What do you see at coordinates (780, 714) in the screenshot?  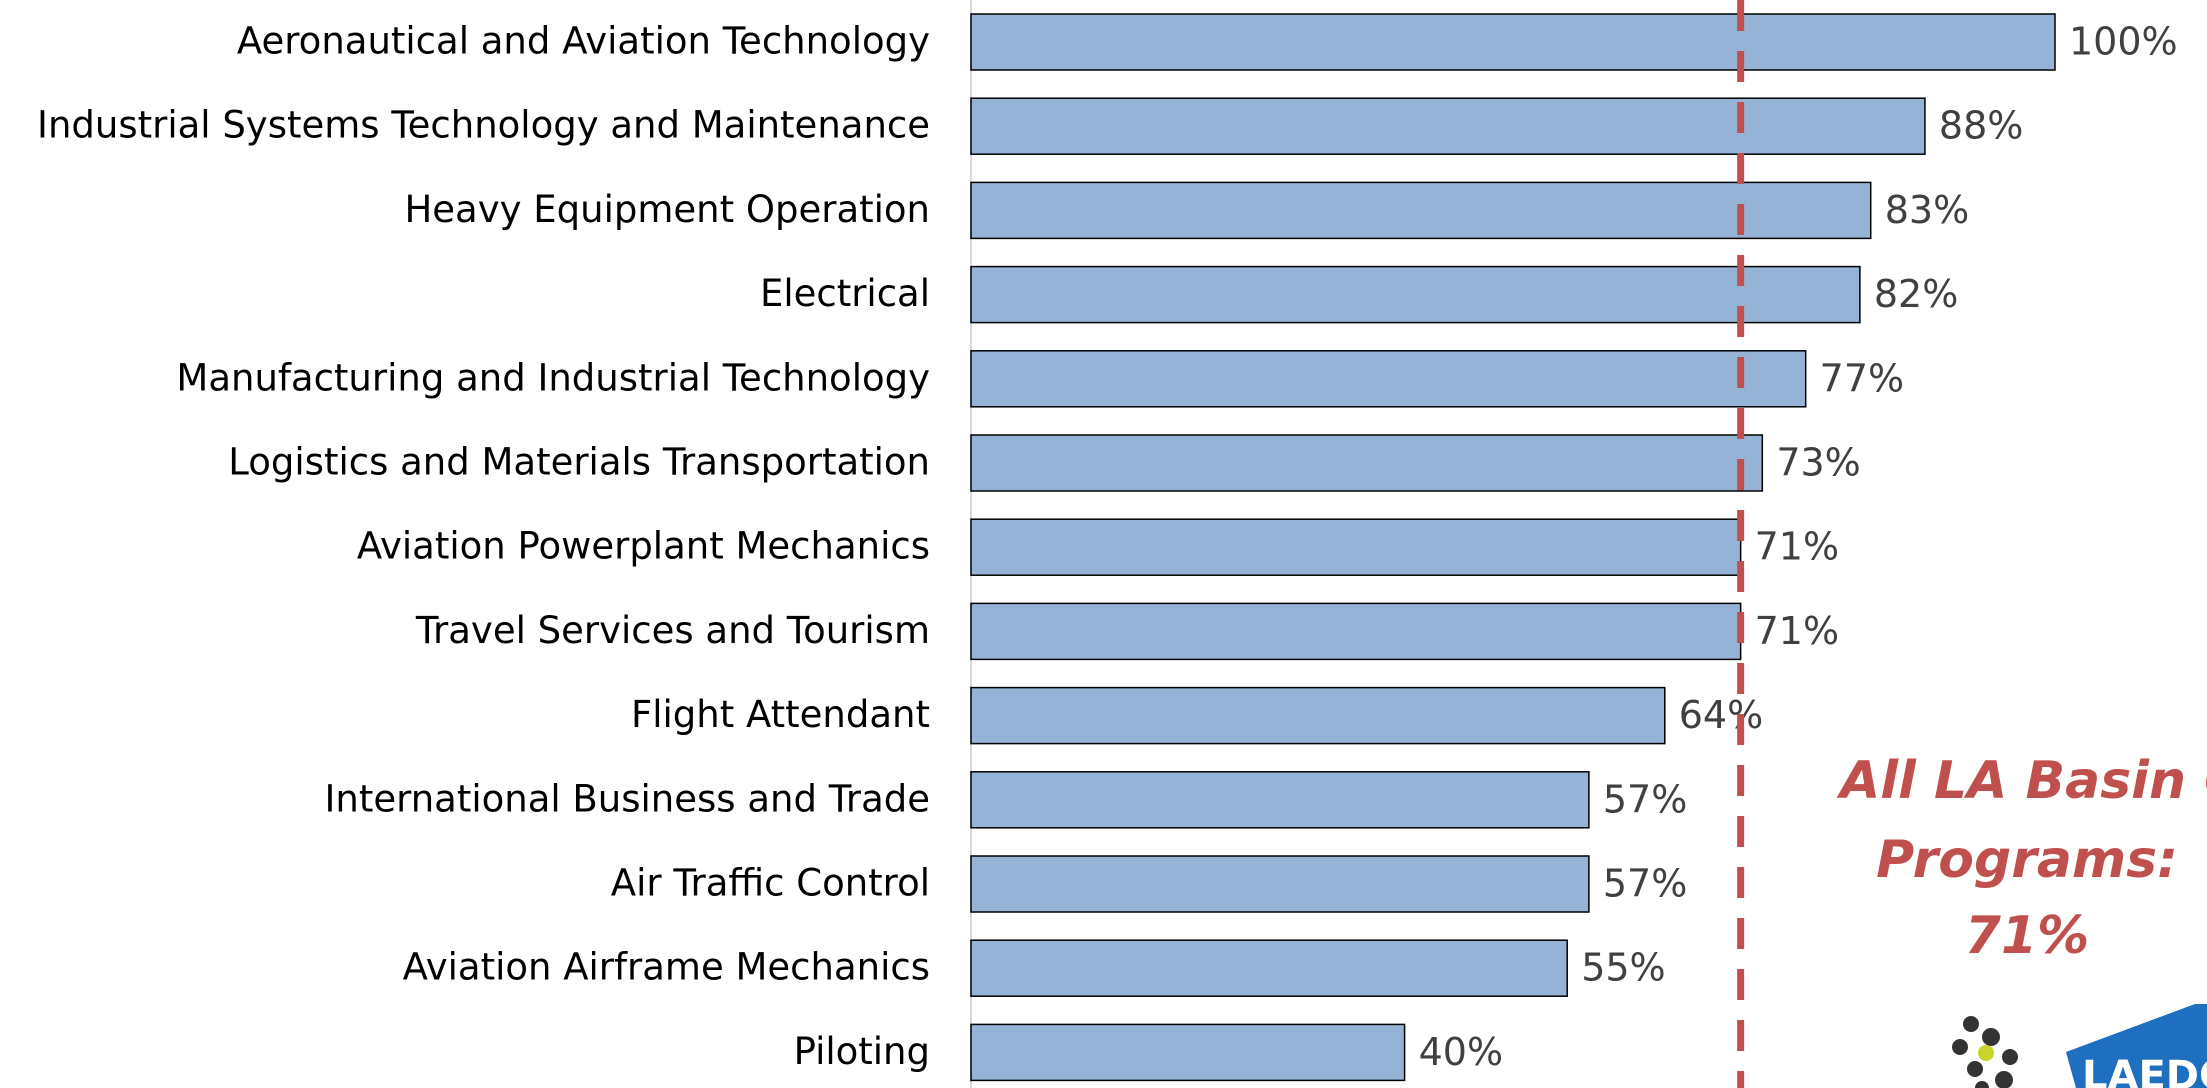 I see `category-label: Flight Attendant` at bounding box center [780, 714].